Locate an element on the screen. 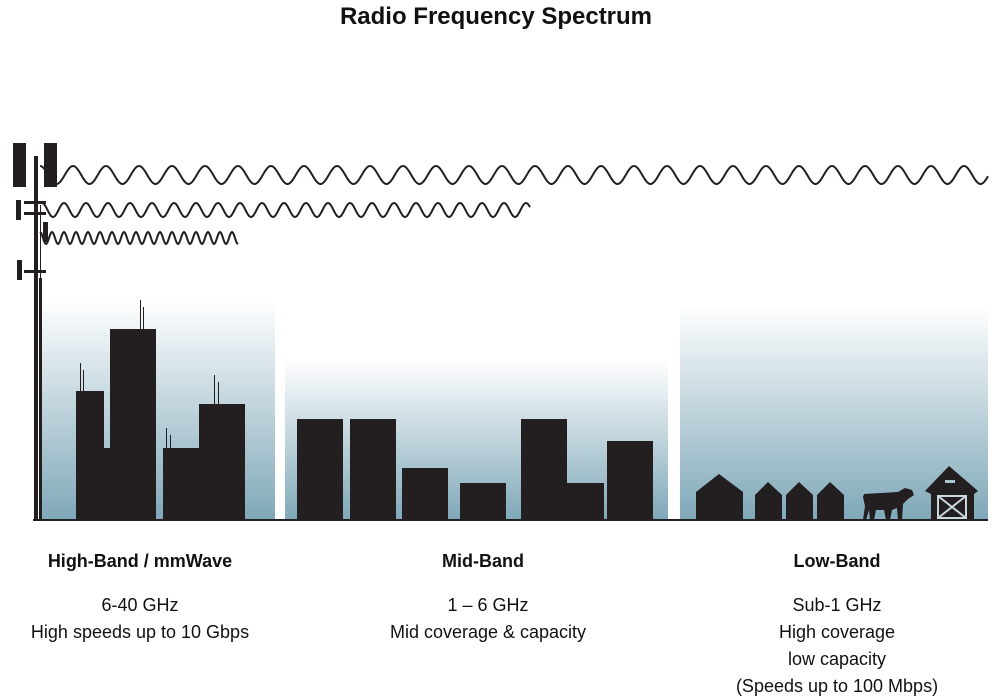 The width and height of the screenshot is (1000, 700). diagram-title: Radio Frequency Spectrum is located at coordinates (496, 16).